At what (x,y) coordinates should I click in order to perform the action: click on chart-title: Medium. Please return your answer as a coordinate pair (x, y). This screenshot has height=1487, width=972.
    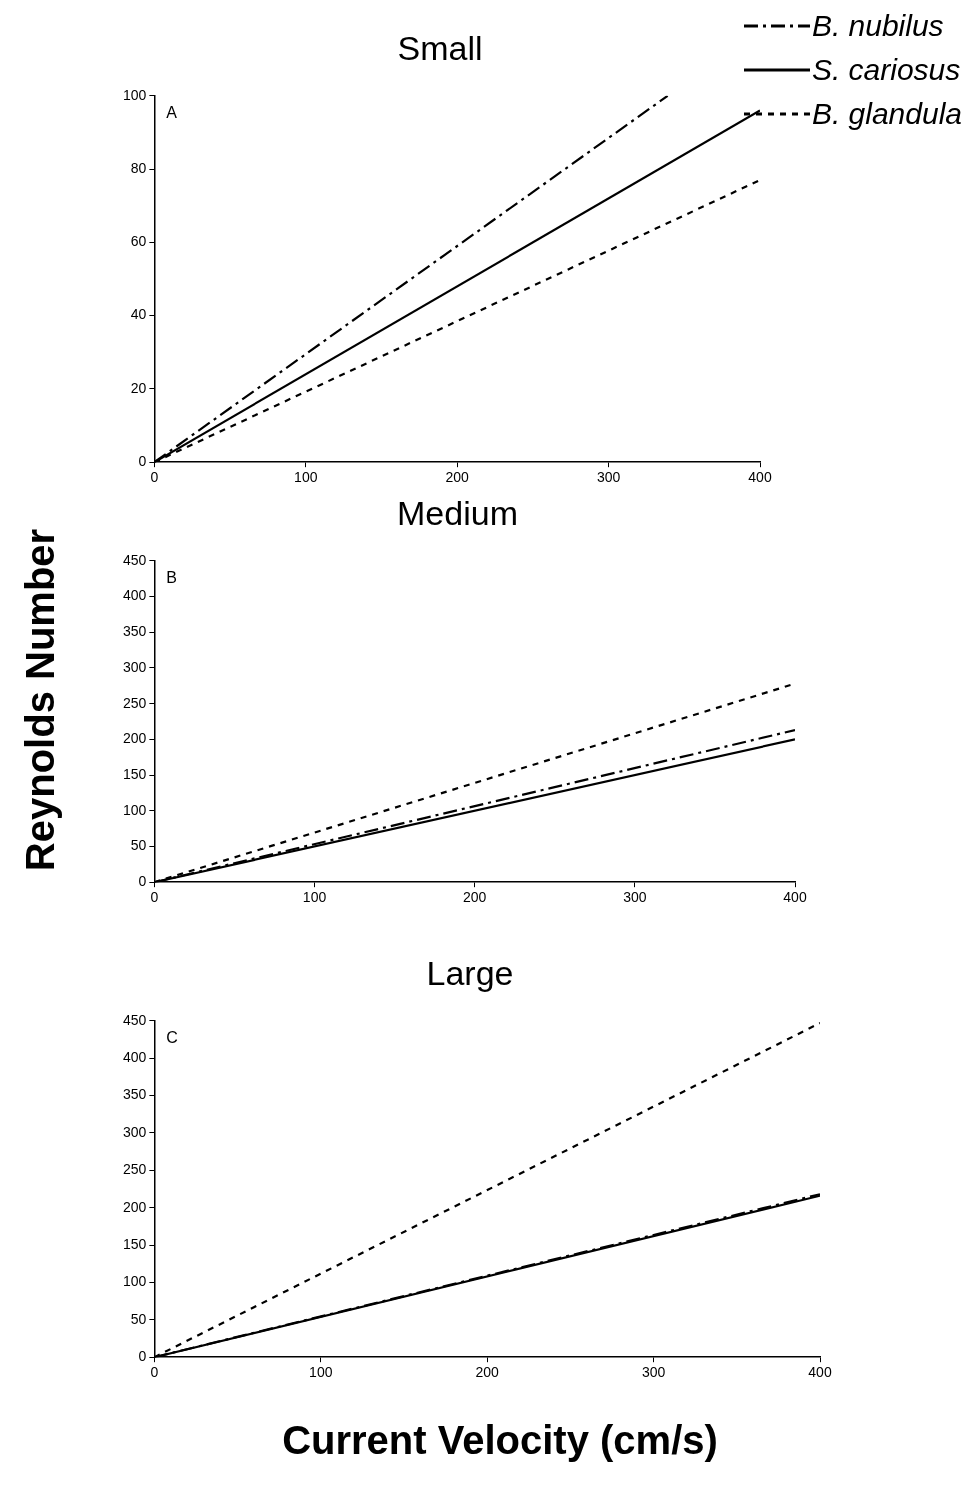
    Looking at the image, I should click on (457, 512).